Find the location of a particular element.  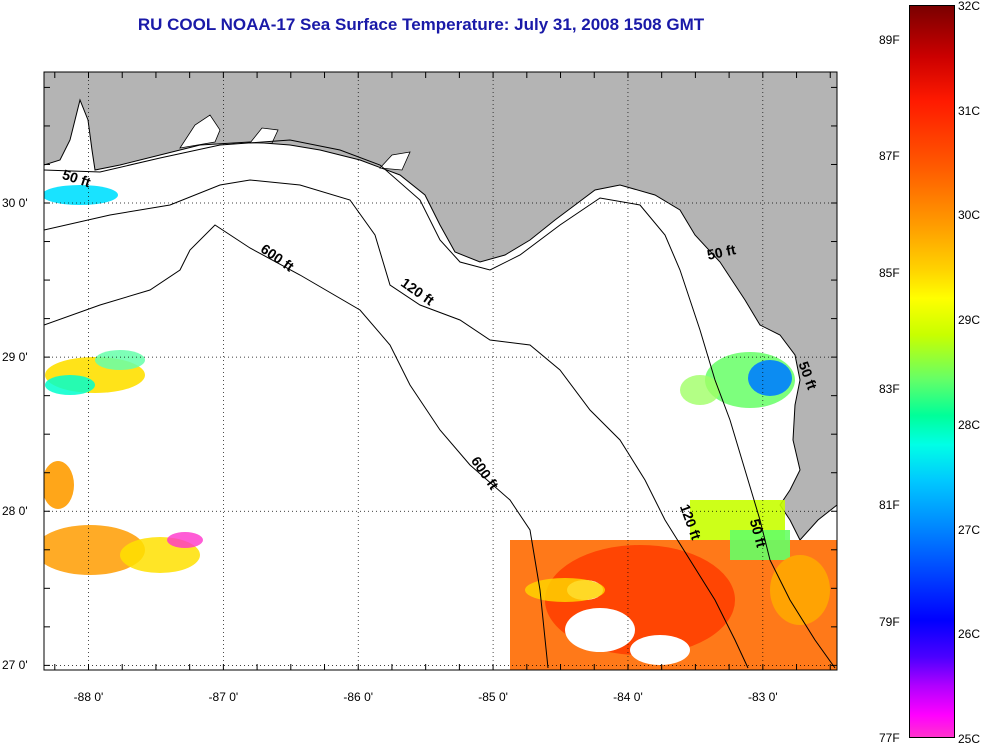

colorbar-celsius-label: 26C is located at coordinates (969, 634).